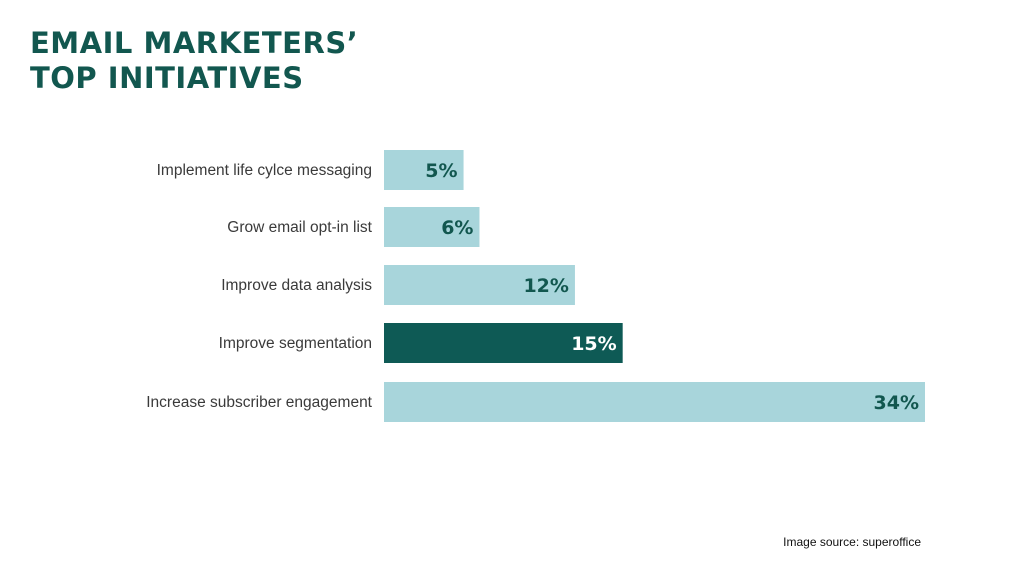  I want to click on value-label: 5%, so click(441, 171).